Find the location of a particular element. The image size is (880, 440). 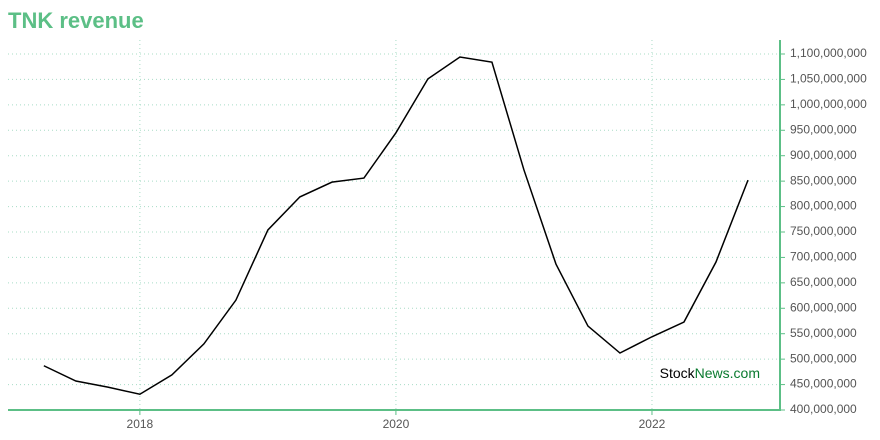

y-tick-label: 950,000,000 is located at coordinates (823, 129).